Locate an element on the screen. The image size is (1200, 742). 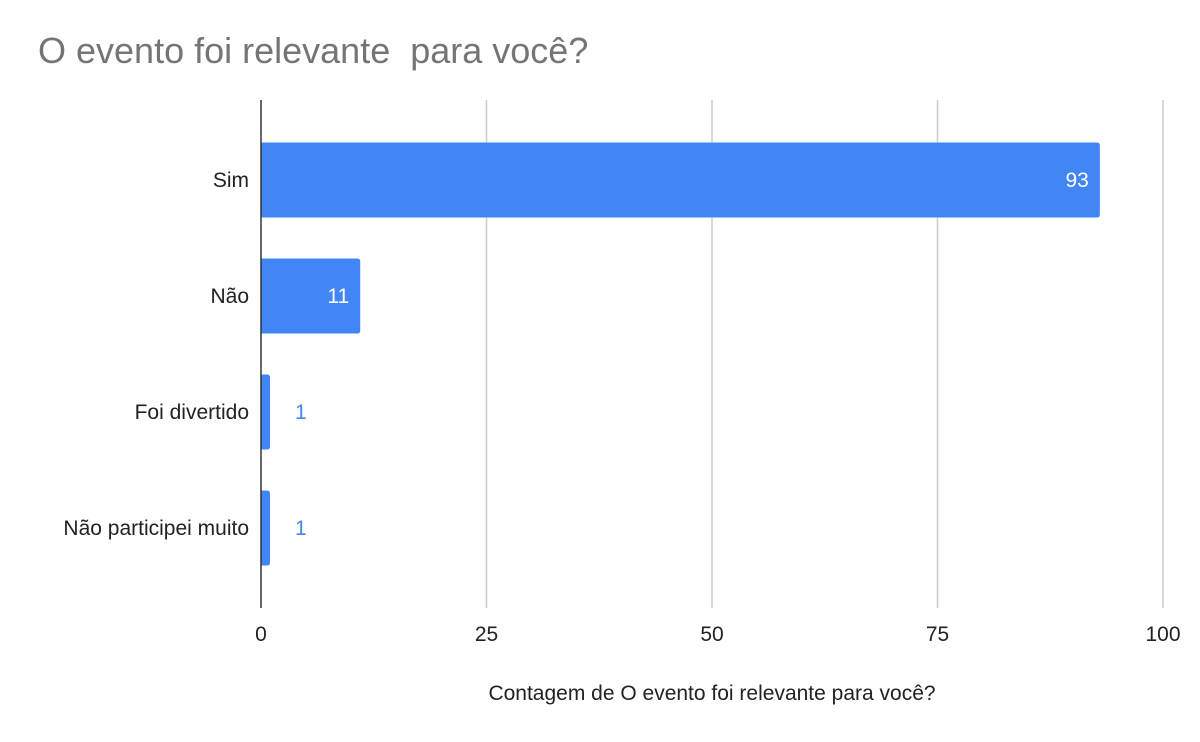
category-label: Não participei muito is located at coordinates (156, 528).